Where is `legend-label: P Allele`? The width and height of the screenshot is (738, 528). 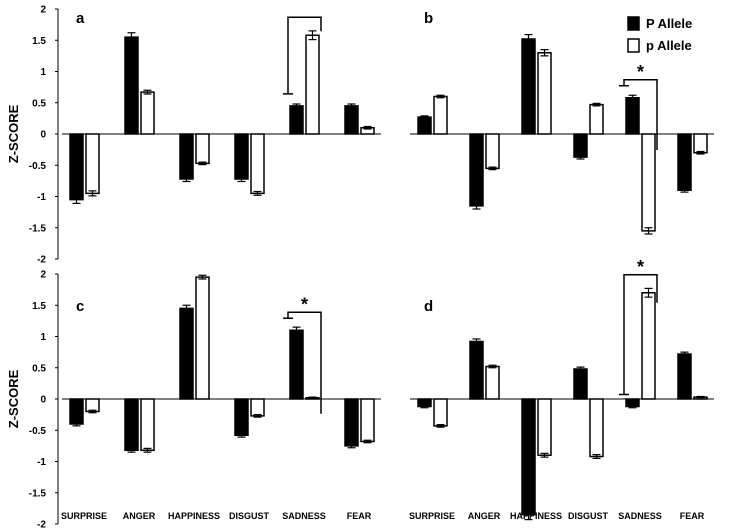 legend-label: P Allele is located at coordinates (669, 23).